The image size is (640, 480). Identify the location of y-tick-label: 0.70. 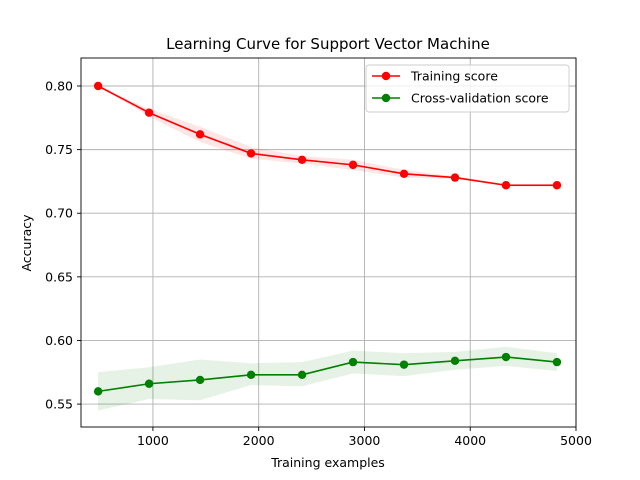
(59, 213).